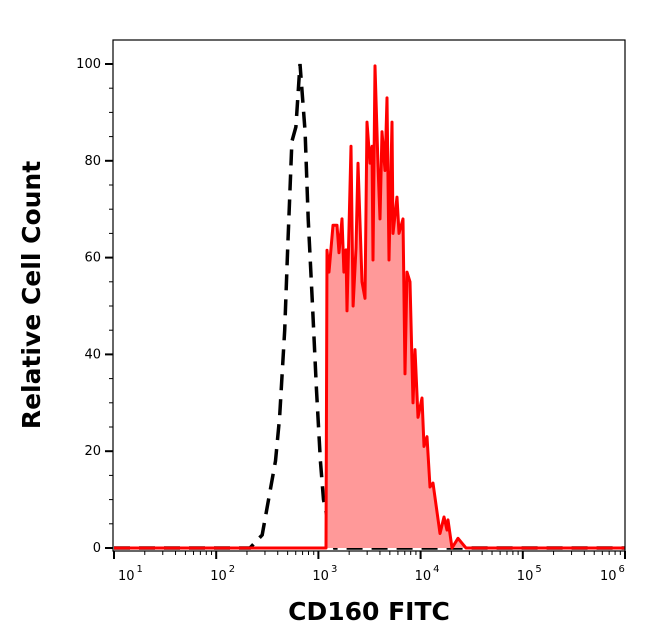 This screenshot has width=646, height=641. Describe the element at coordinates (92, 451) in the screenshot. I see `y-tick-label: 20` at that location.